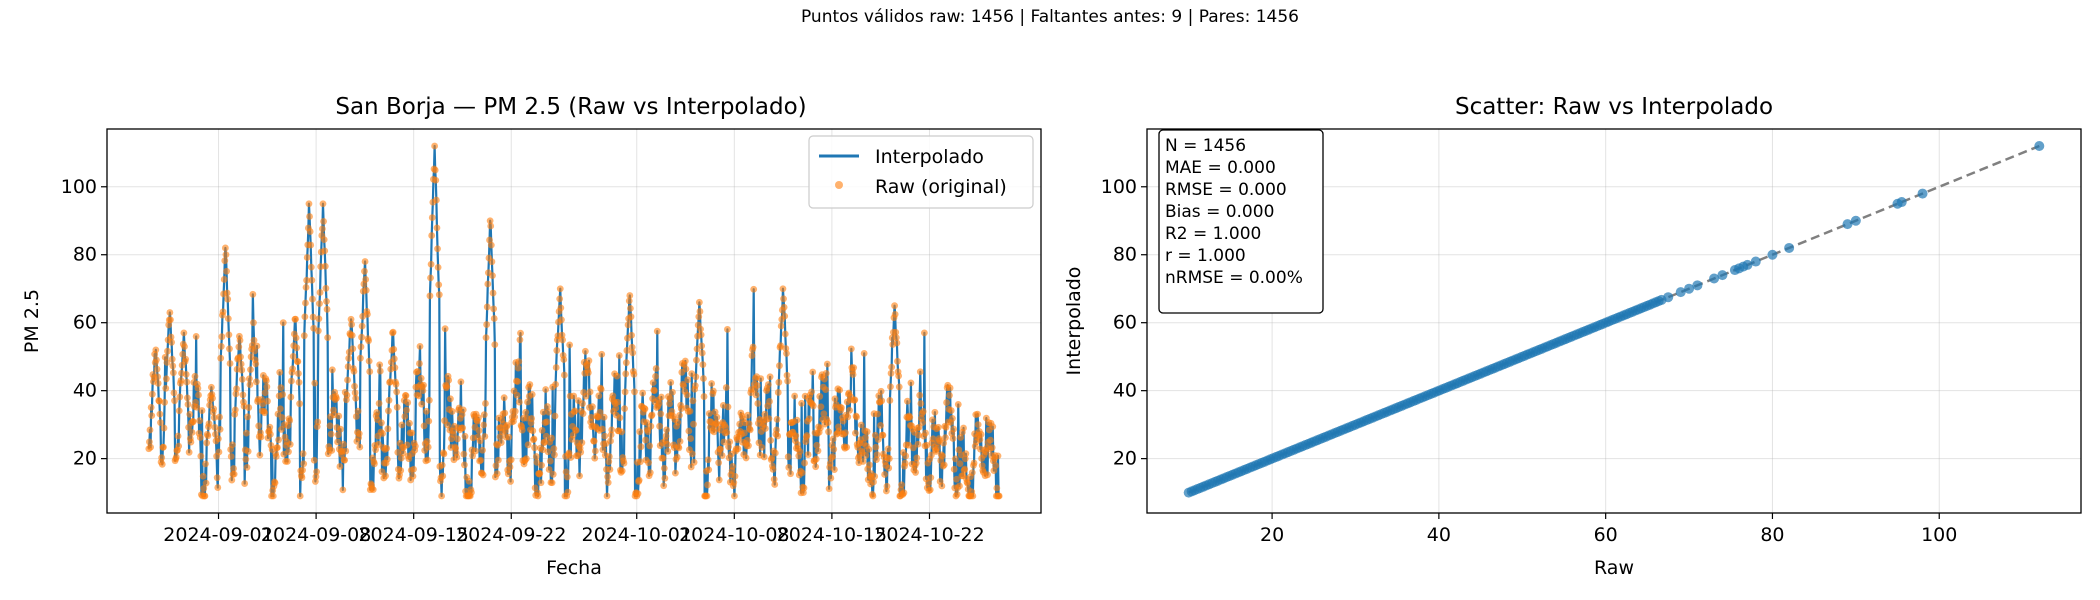  What do you see at coordinates (1213, 234) in the screenshot?
I see `stat-r2: R2 = 1.000` at bounding box center [1213, 234].